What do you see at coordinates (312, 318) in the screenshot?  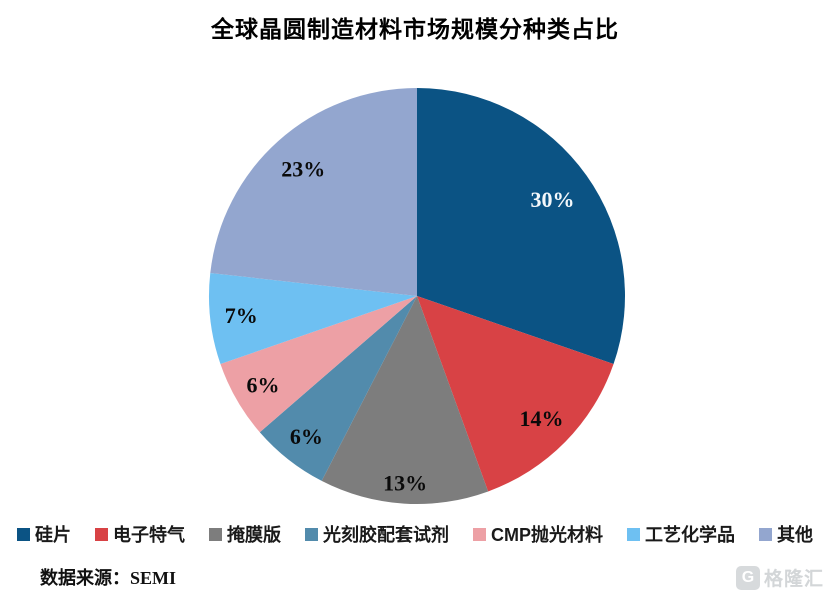 I see `pie-slice-process-chemicals` at bounding box center [312, 318].